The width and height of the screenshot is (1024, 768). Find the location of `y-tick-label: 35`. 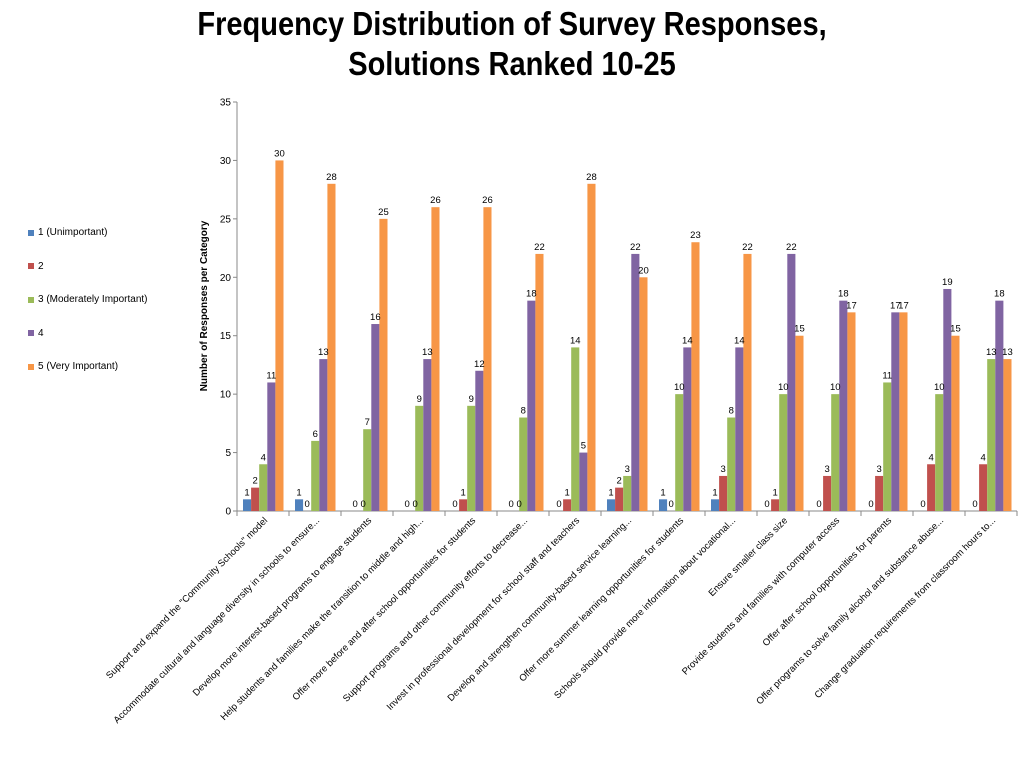

y-tick-label: 35 is located at coordinates (226, 103).